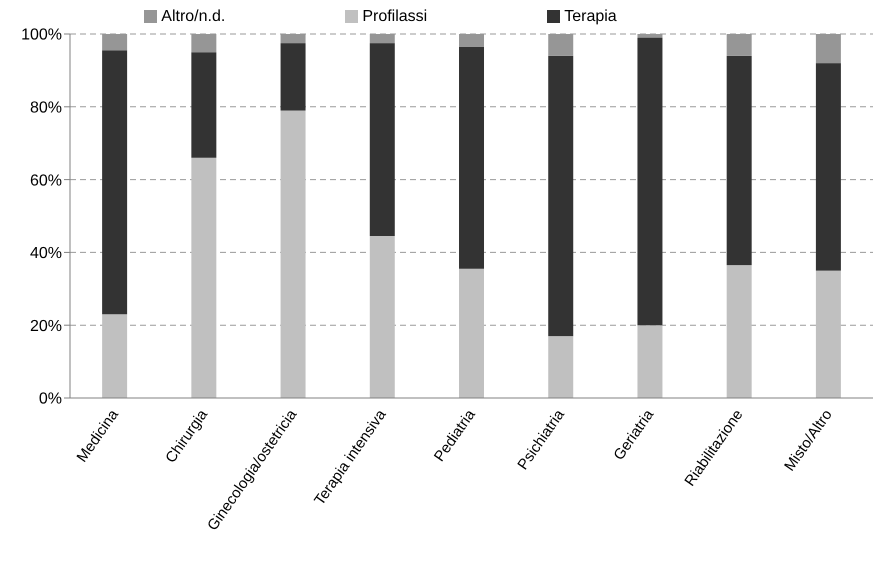  I want to click on y-tick-label: 60%, so click(46, 181).